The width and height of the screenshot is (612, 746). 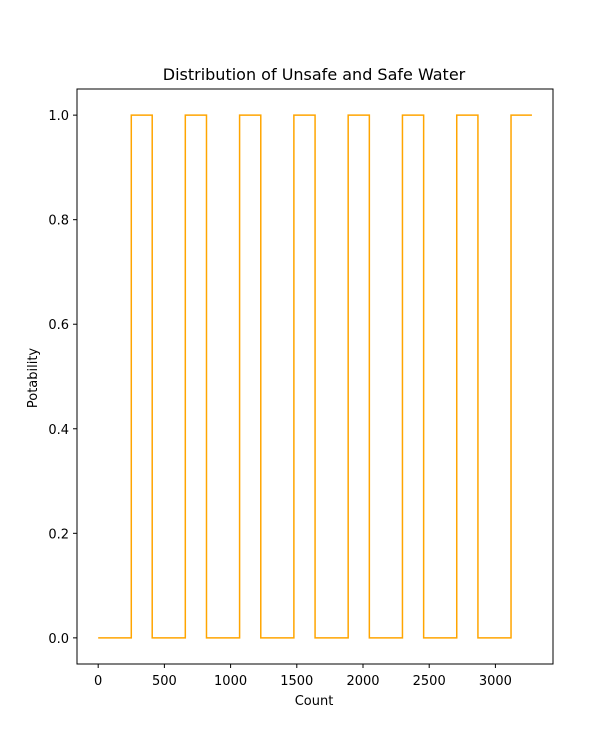 I want to click on x-tick-label: 0, so click(x=98, y=681).